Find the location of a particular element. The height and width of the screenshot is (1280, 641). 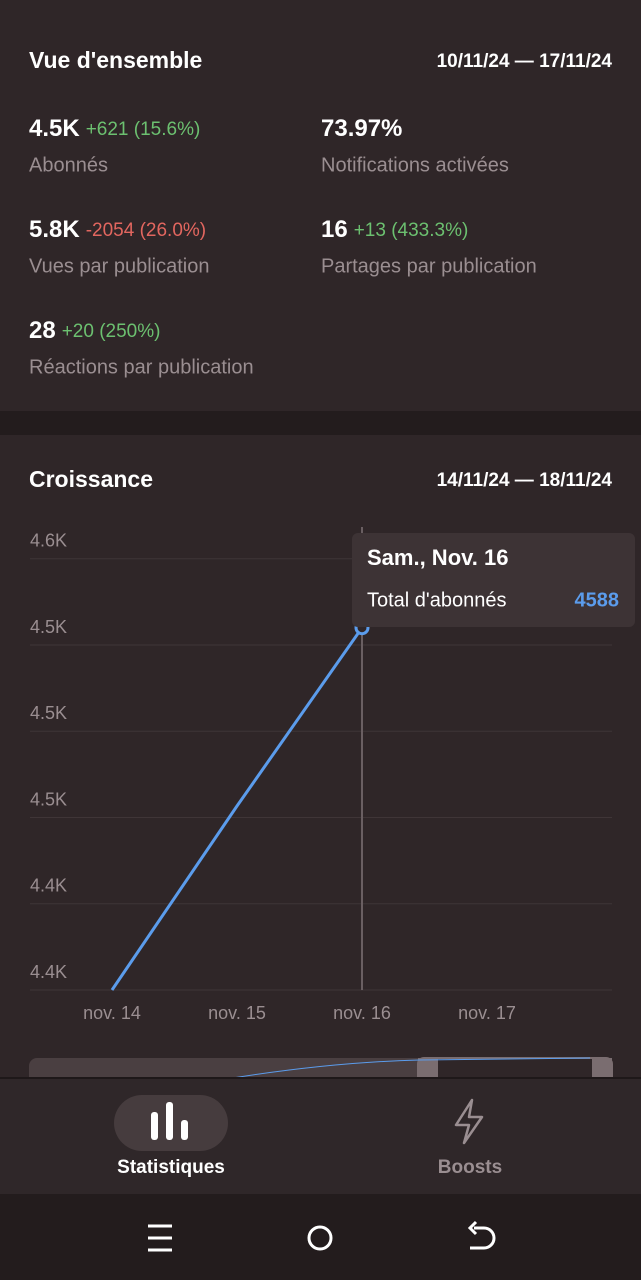

stat-value-line: 16 +13 (433.3%) is located at coordinates (394, 229).